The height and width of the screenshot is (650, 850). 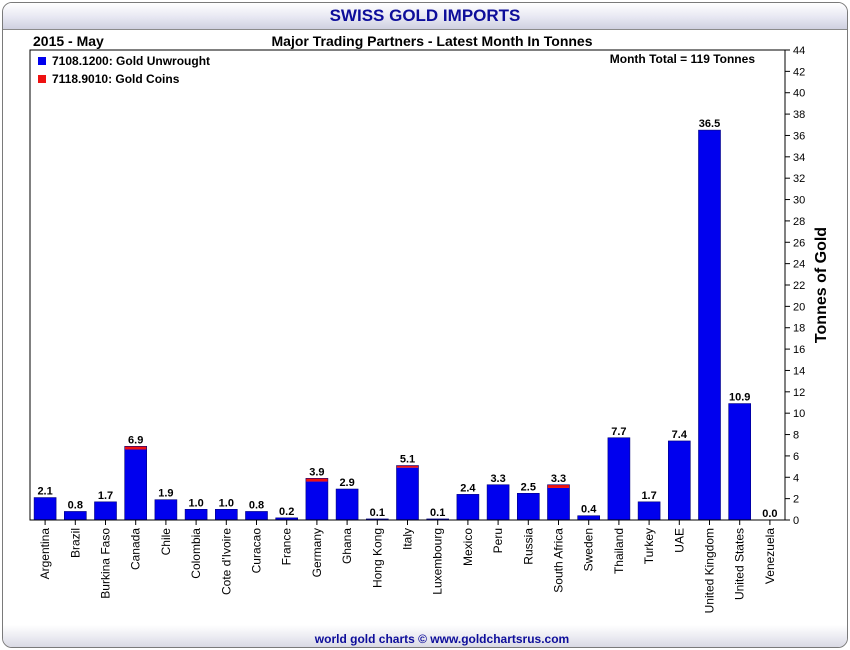 I want to click on value-label-brazil: 0.8, so click(x=75, y=505).